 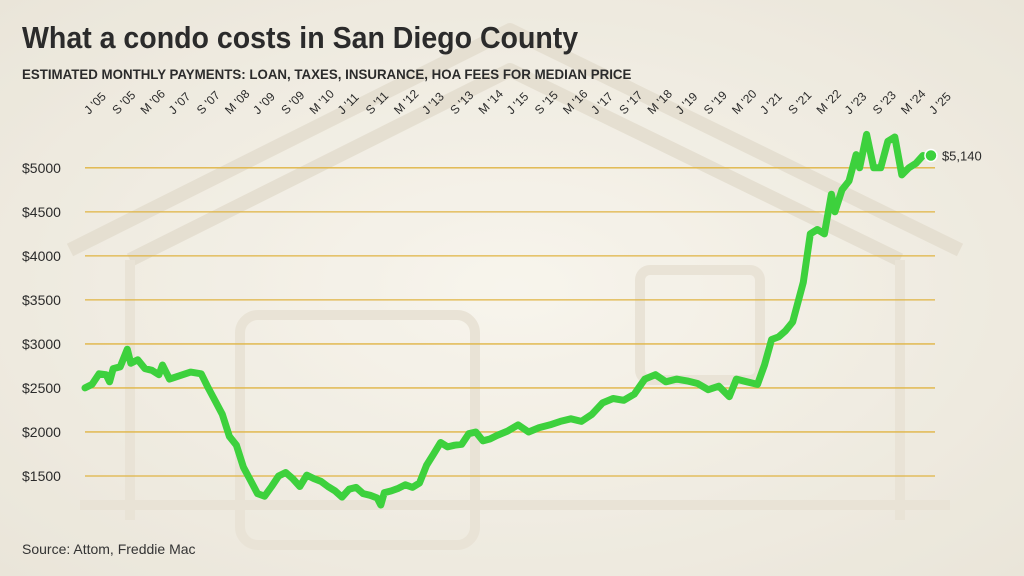 I want to click on annotations: $5,140, so click(x=953, y=156).